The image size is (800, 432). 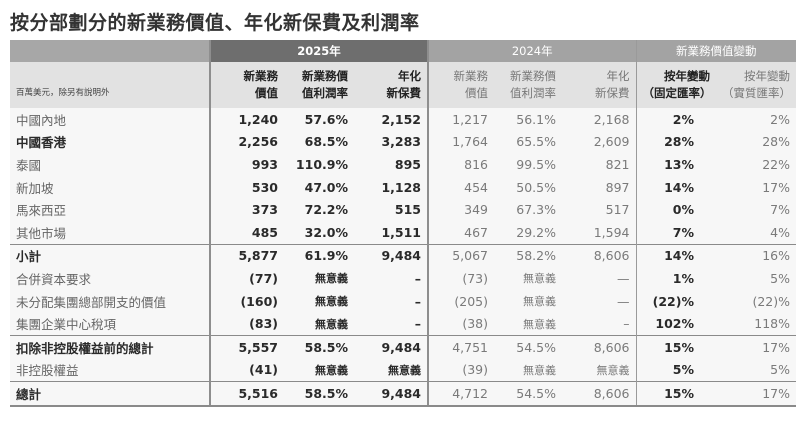 What do you see at coordinates (110, 255) in the screenshot?
I see `row-label: 小計` at bounding box center [110, 255].